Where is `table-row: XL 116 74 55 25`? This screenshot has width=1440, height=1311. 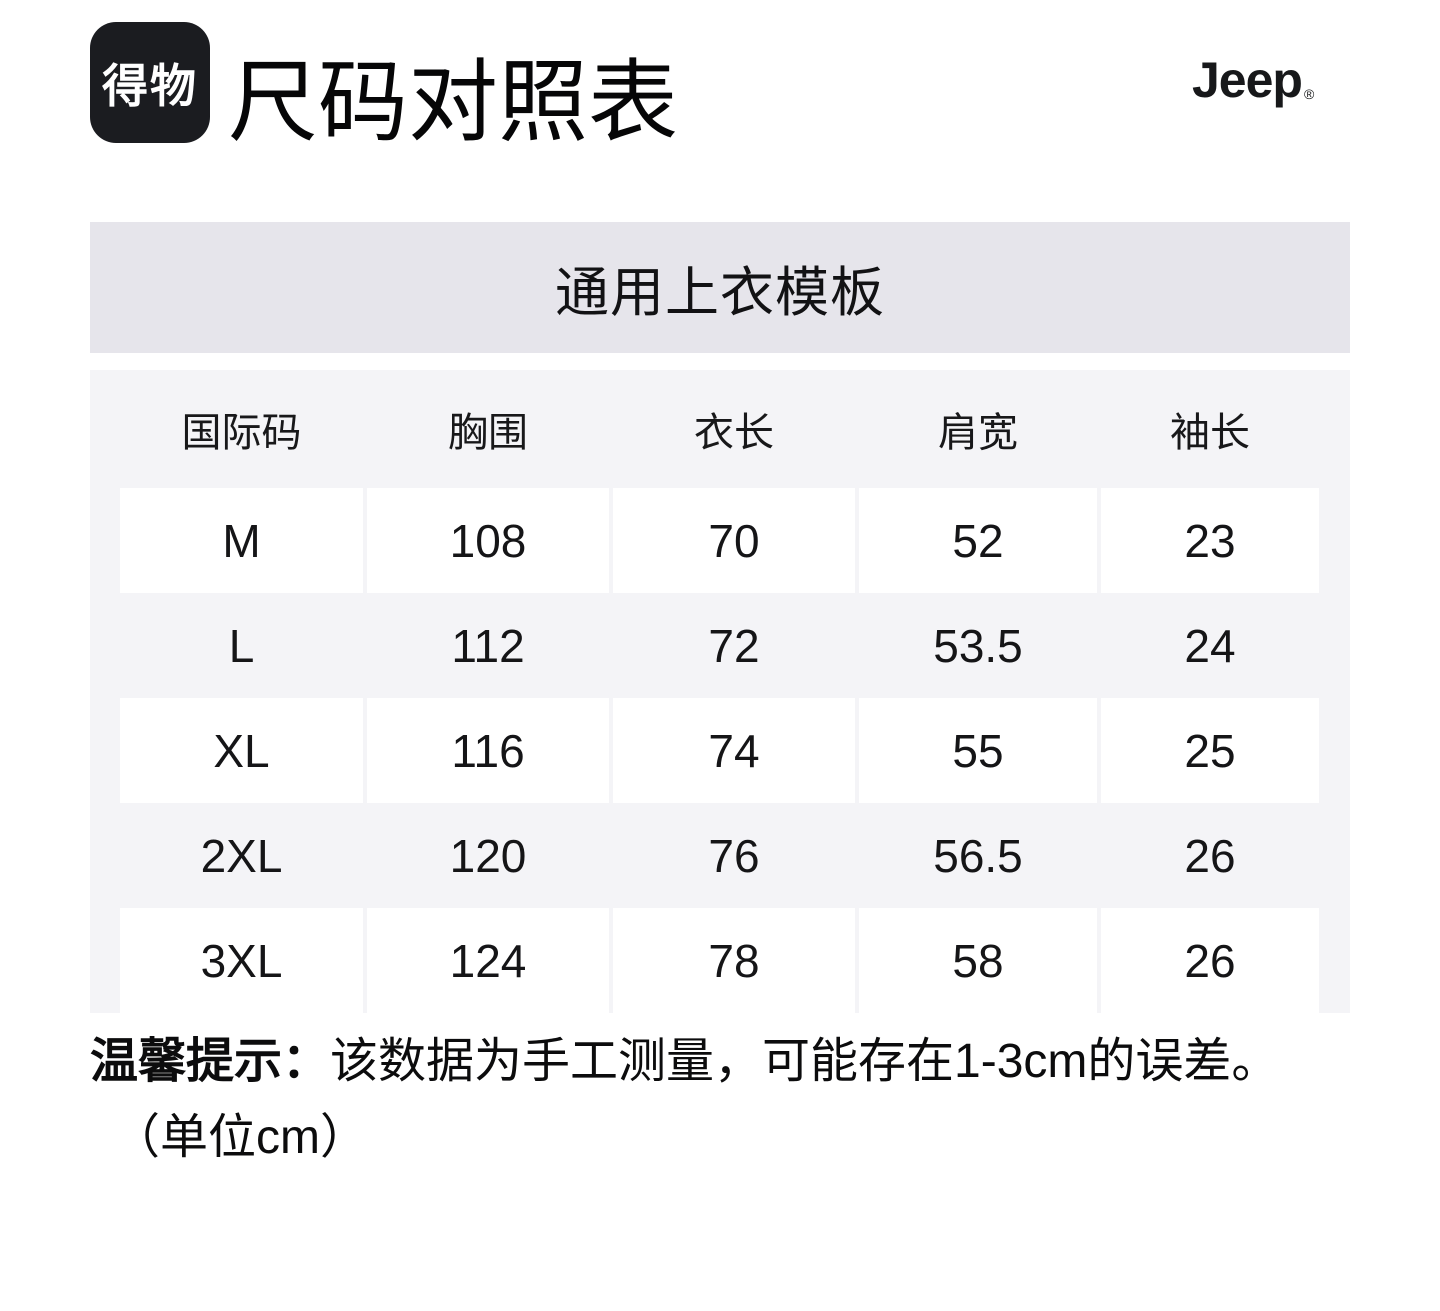 table-row: XL 116 74 55 25 is located at coordinates (719, 750).